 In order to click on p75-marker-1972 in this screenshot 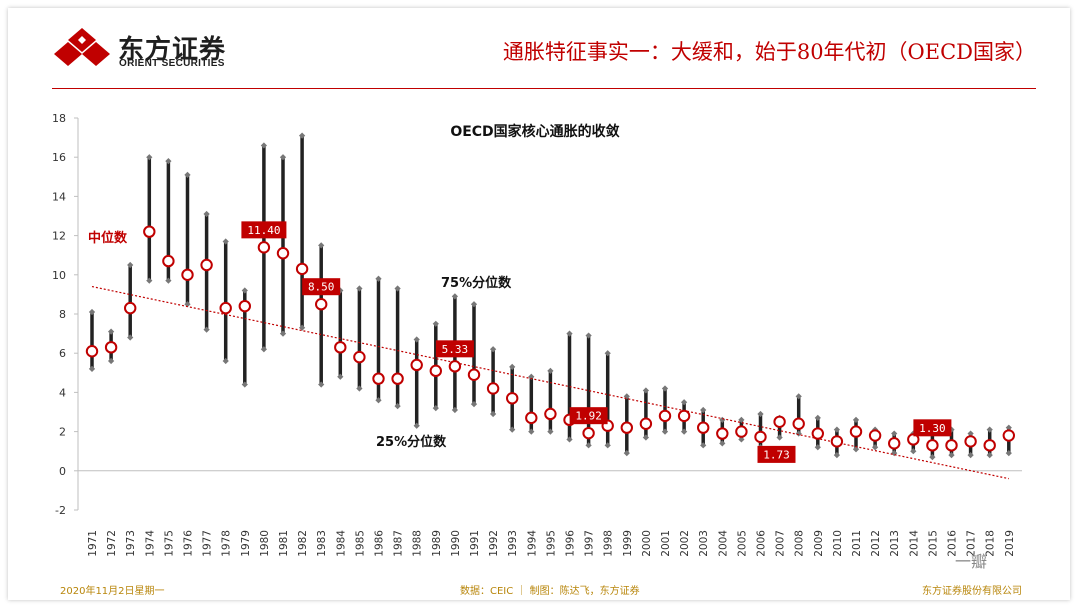, I will do `click(111, 331)`.